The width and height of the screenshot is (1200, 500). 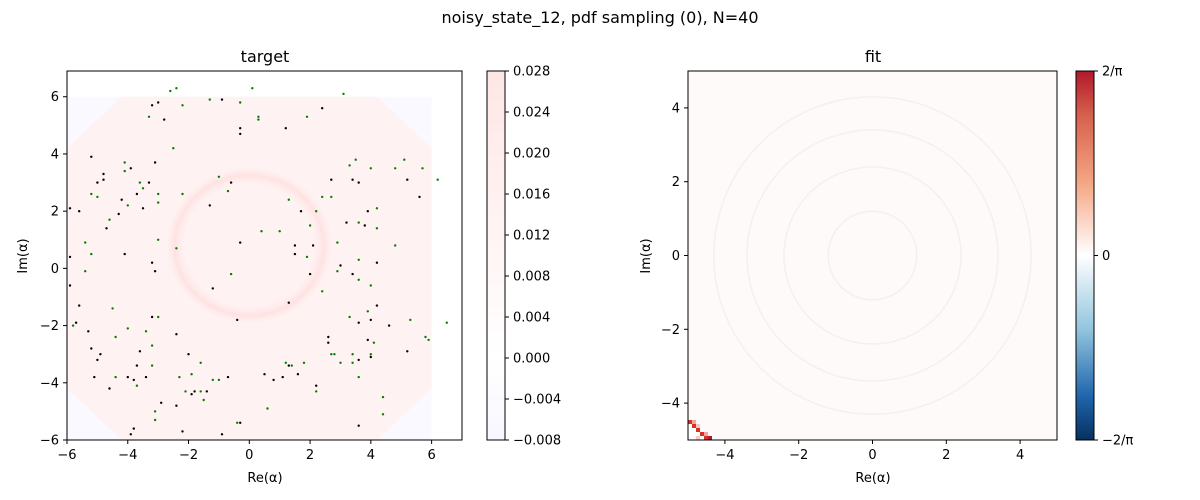 I want to click on target-field-ring, so click(x=249, y=245).